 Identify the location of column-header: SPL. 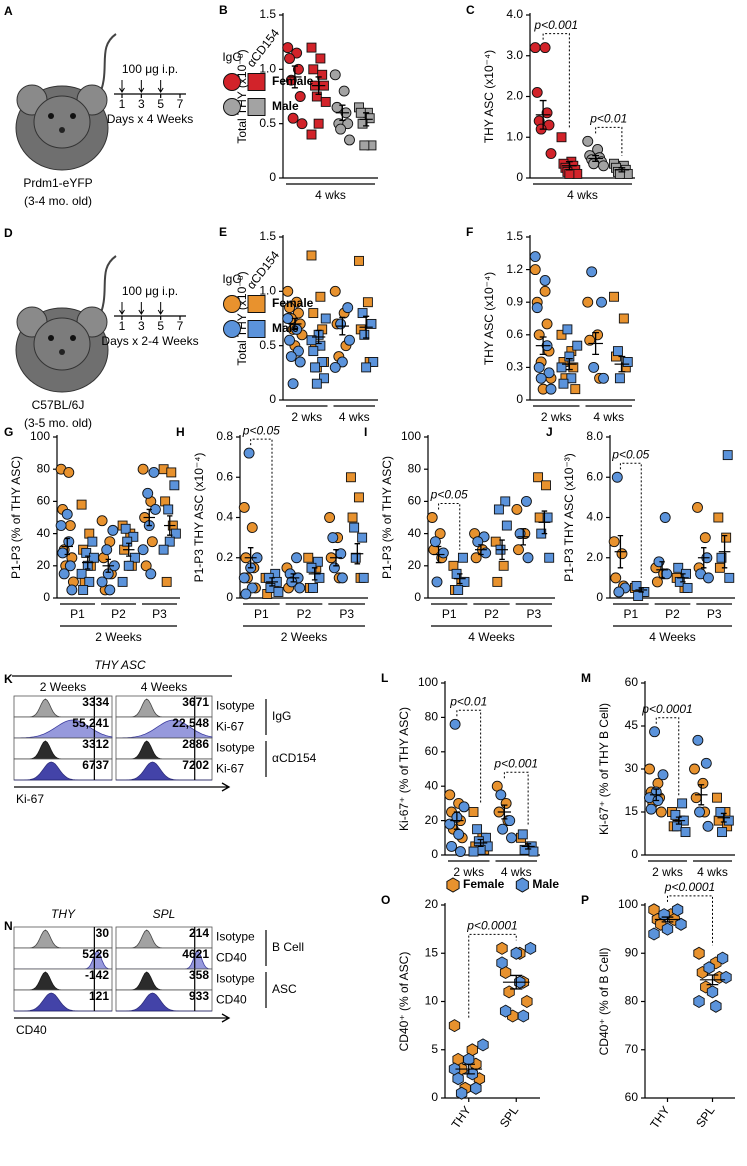
(164, 914).